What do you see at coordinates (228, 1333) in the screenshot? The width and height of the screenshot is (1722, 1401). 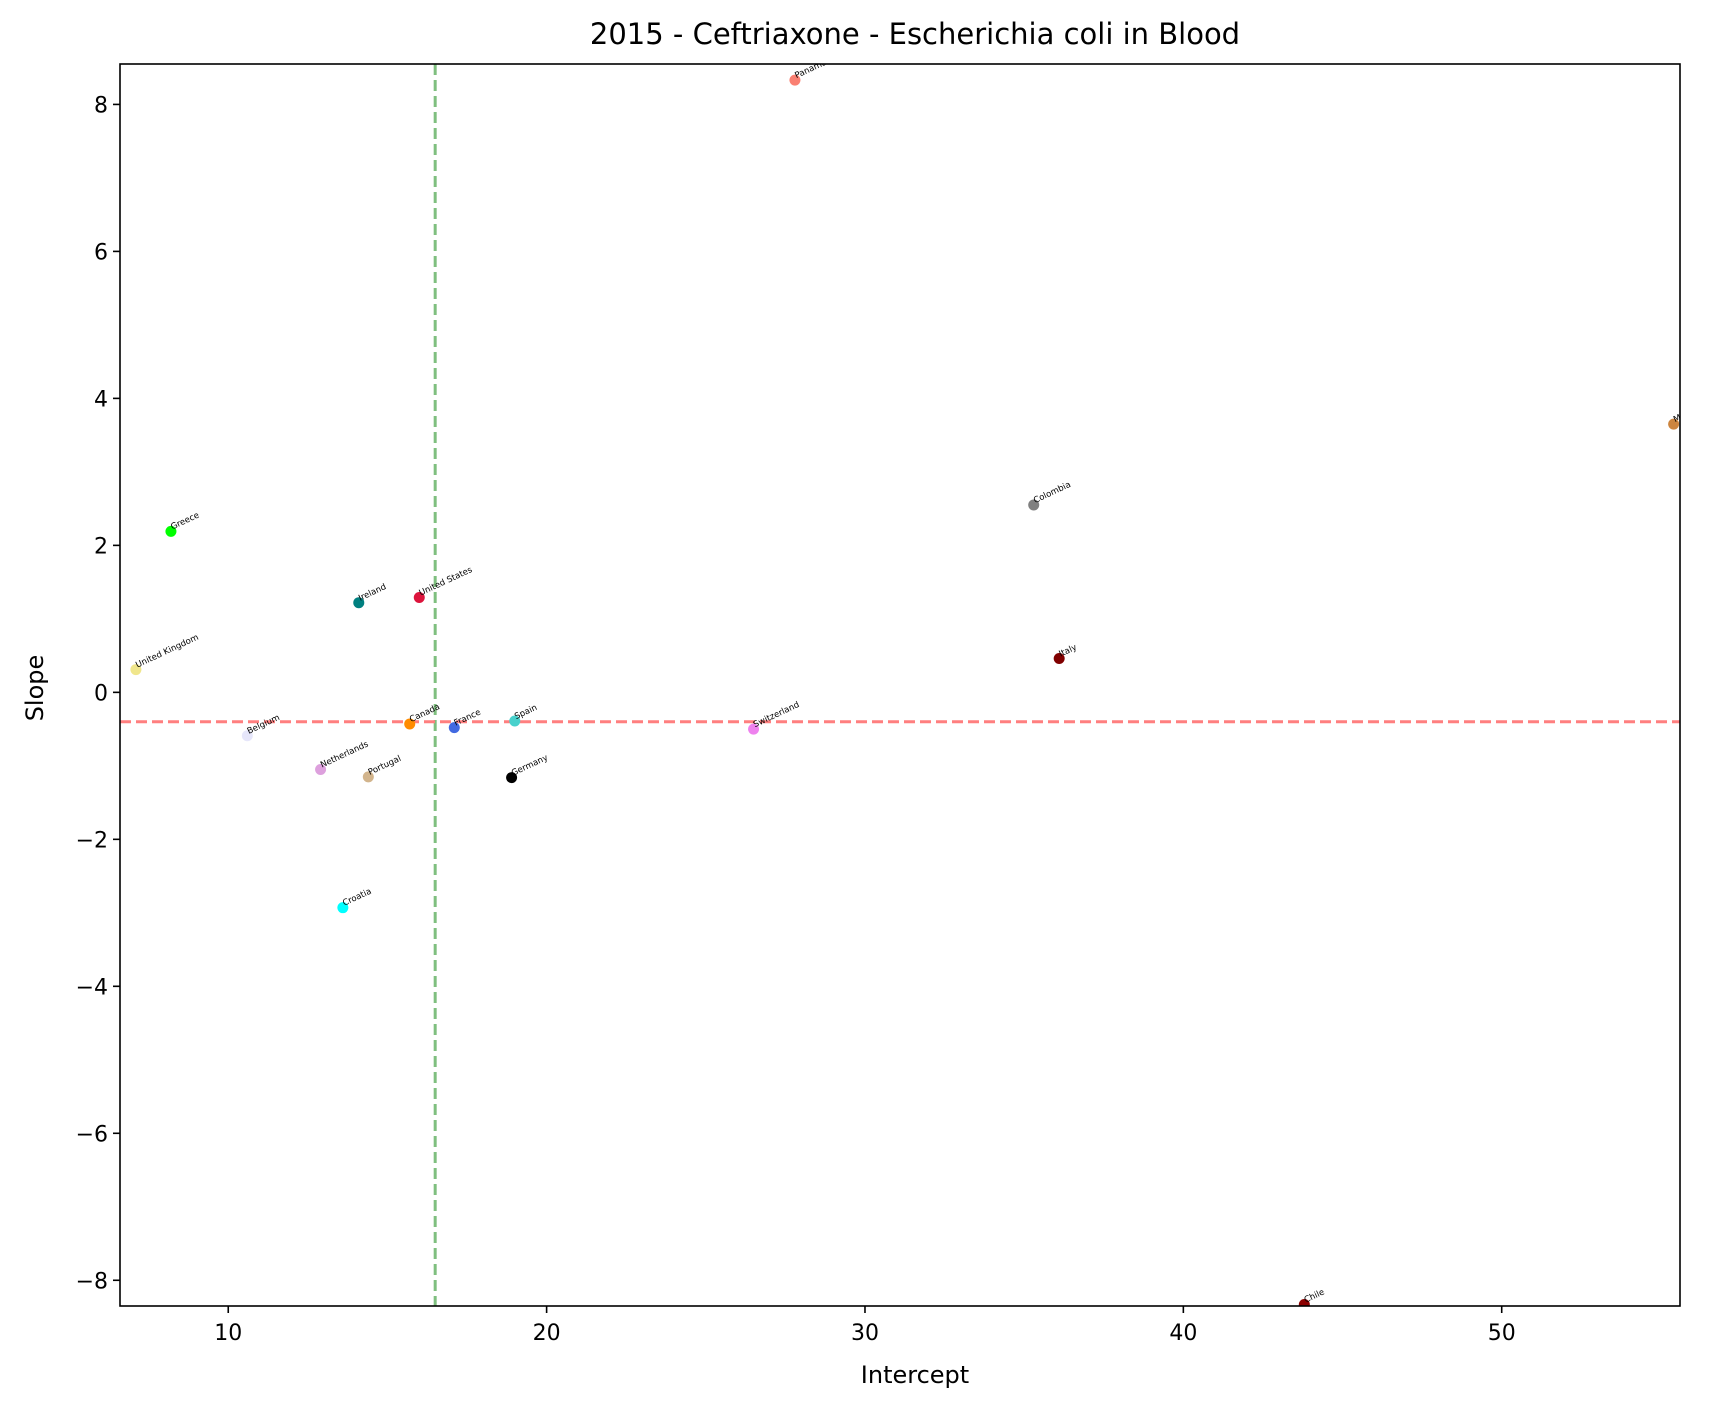 I see `x-tick-label: 10` at bounding box center [228, 1333].